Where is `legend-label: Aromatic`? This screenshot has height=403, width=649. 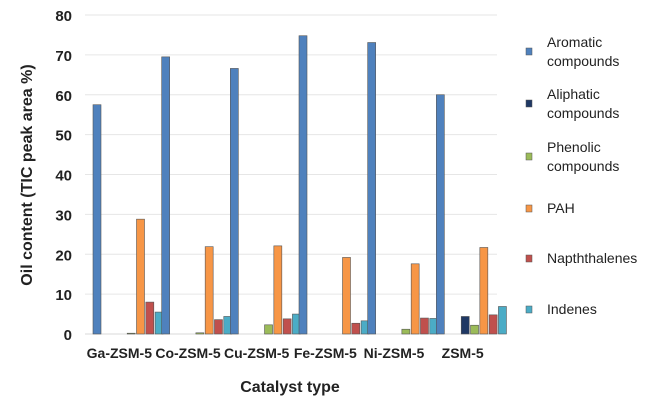
legend-label: Aromatic is located at coordinates (574, 42).